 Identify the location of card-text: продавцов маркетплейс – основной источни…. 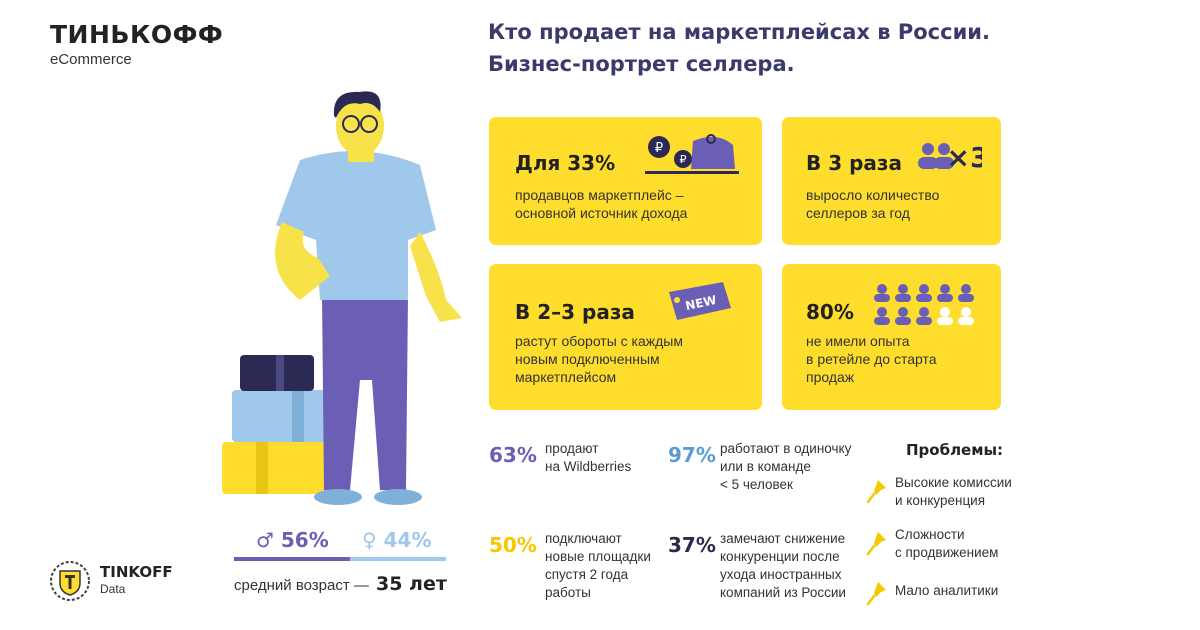
(601, 204).